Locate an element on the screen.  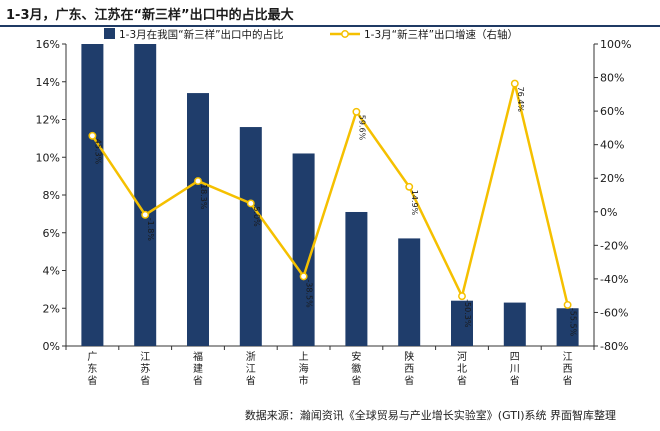
y-left-tick-label: 10% is located at coordinates (48, 157).